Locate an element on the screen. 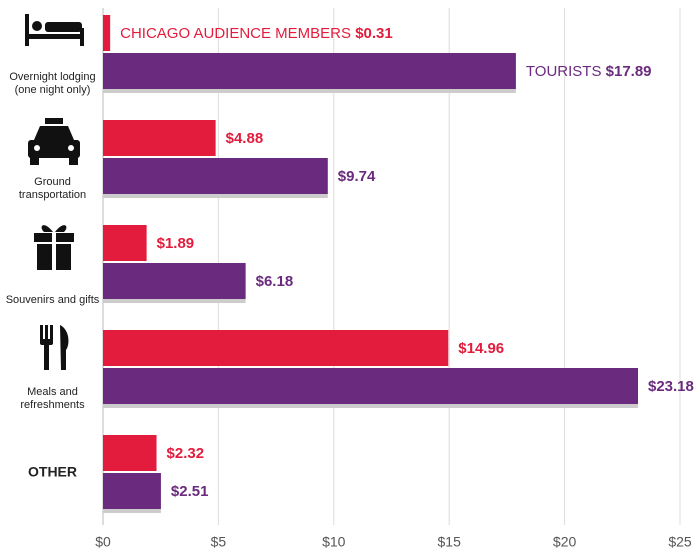  gift-icon is located at coordinates (54, 247).